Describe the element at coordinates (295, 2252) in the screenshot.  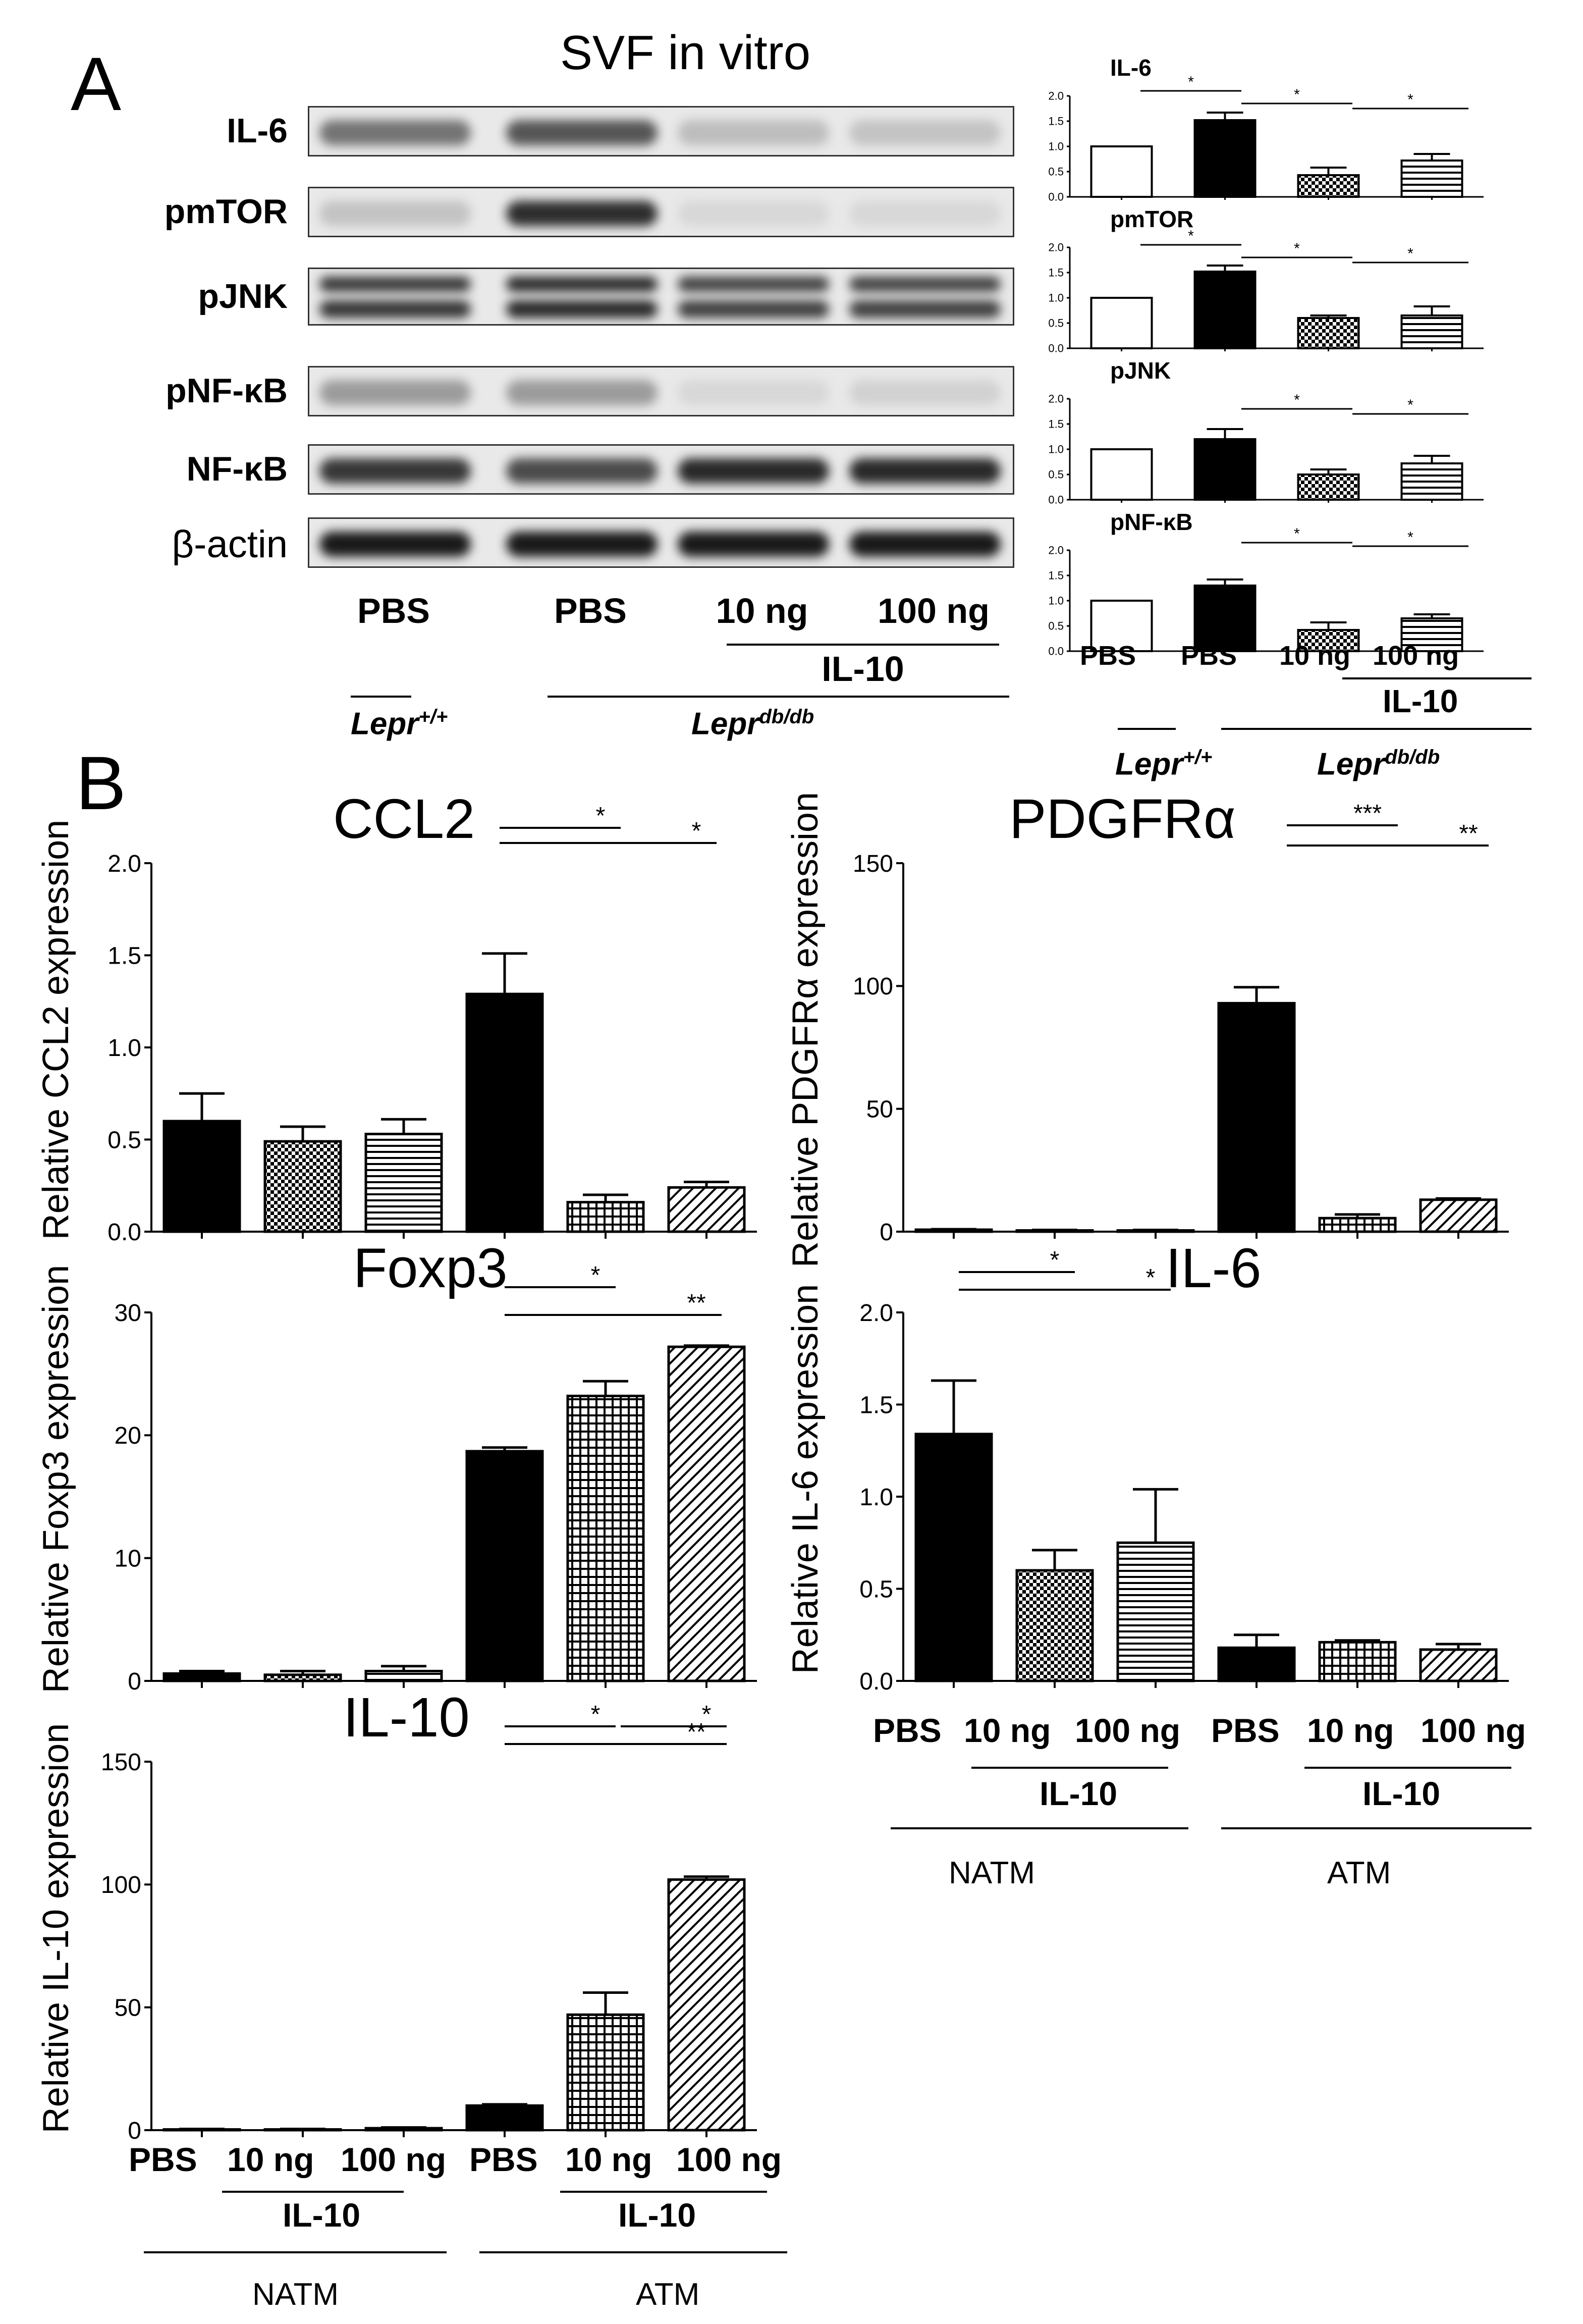
I see `b-left-natm-line` at that location.